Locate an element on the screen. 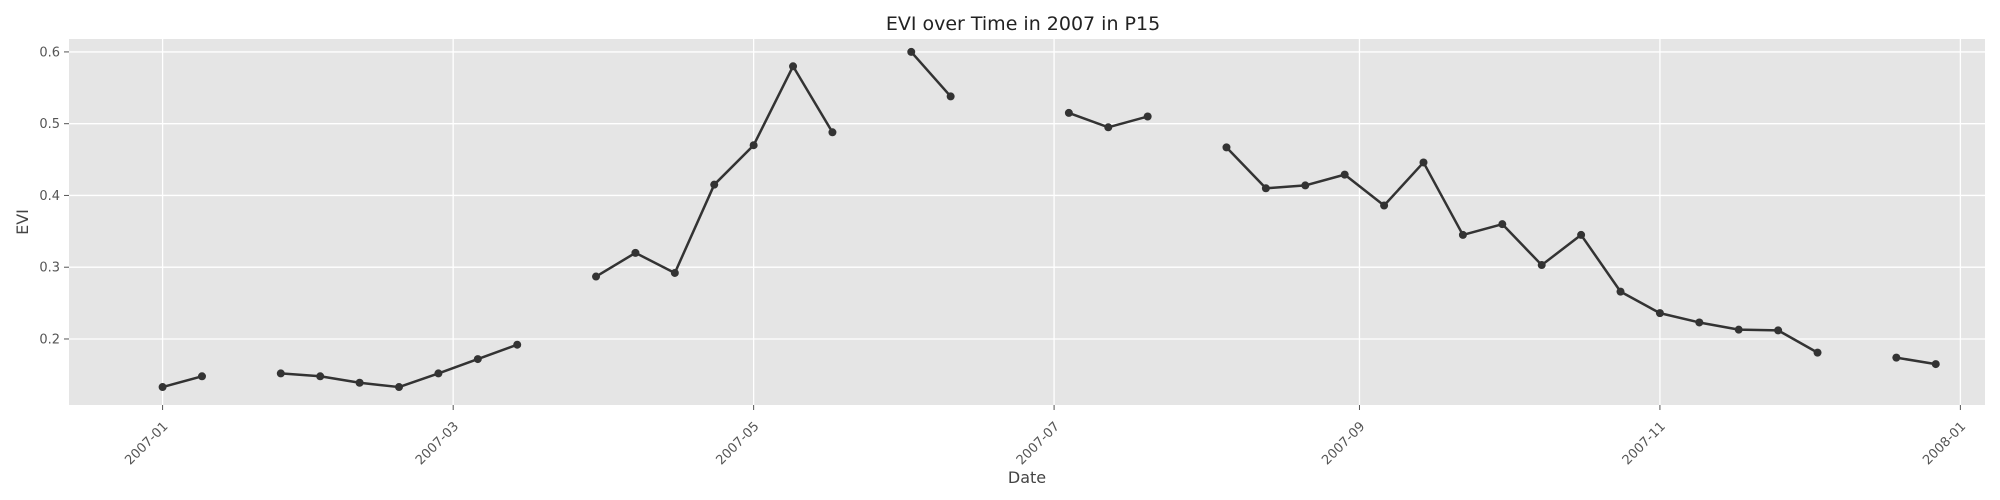 This screenshot has width=2000, height=500. x-axis-label: Date is located at coordinates (1027, 477).